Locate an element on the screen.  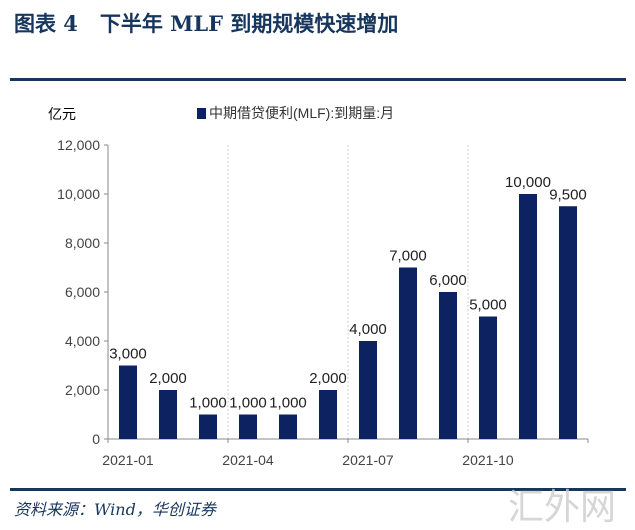
y-axis-unit: 亿元 is located at coordinates (62, 114).